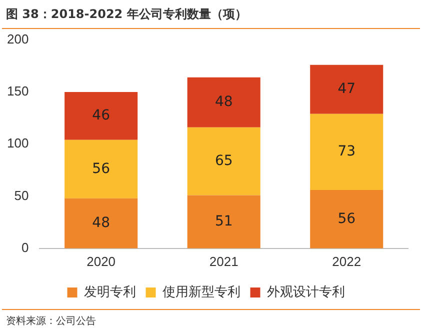  What do you see at coordinates (17, 38) in the screenshot?
I see `y-tick-label: 200` at bounding box center [17, 38].